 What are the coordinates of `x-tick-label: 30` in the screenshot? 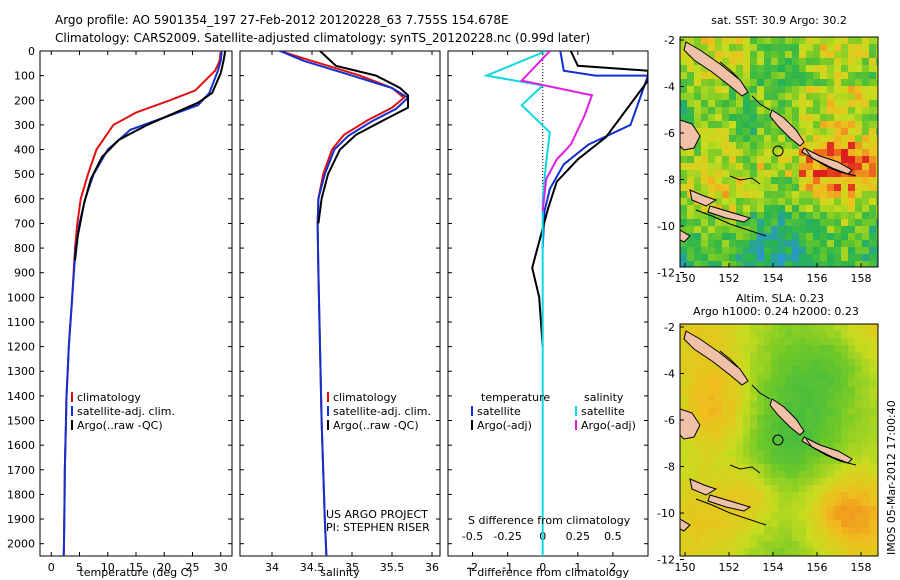 It's located at (221, 567).